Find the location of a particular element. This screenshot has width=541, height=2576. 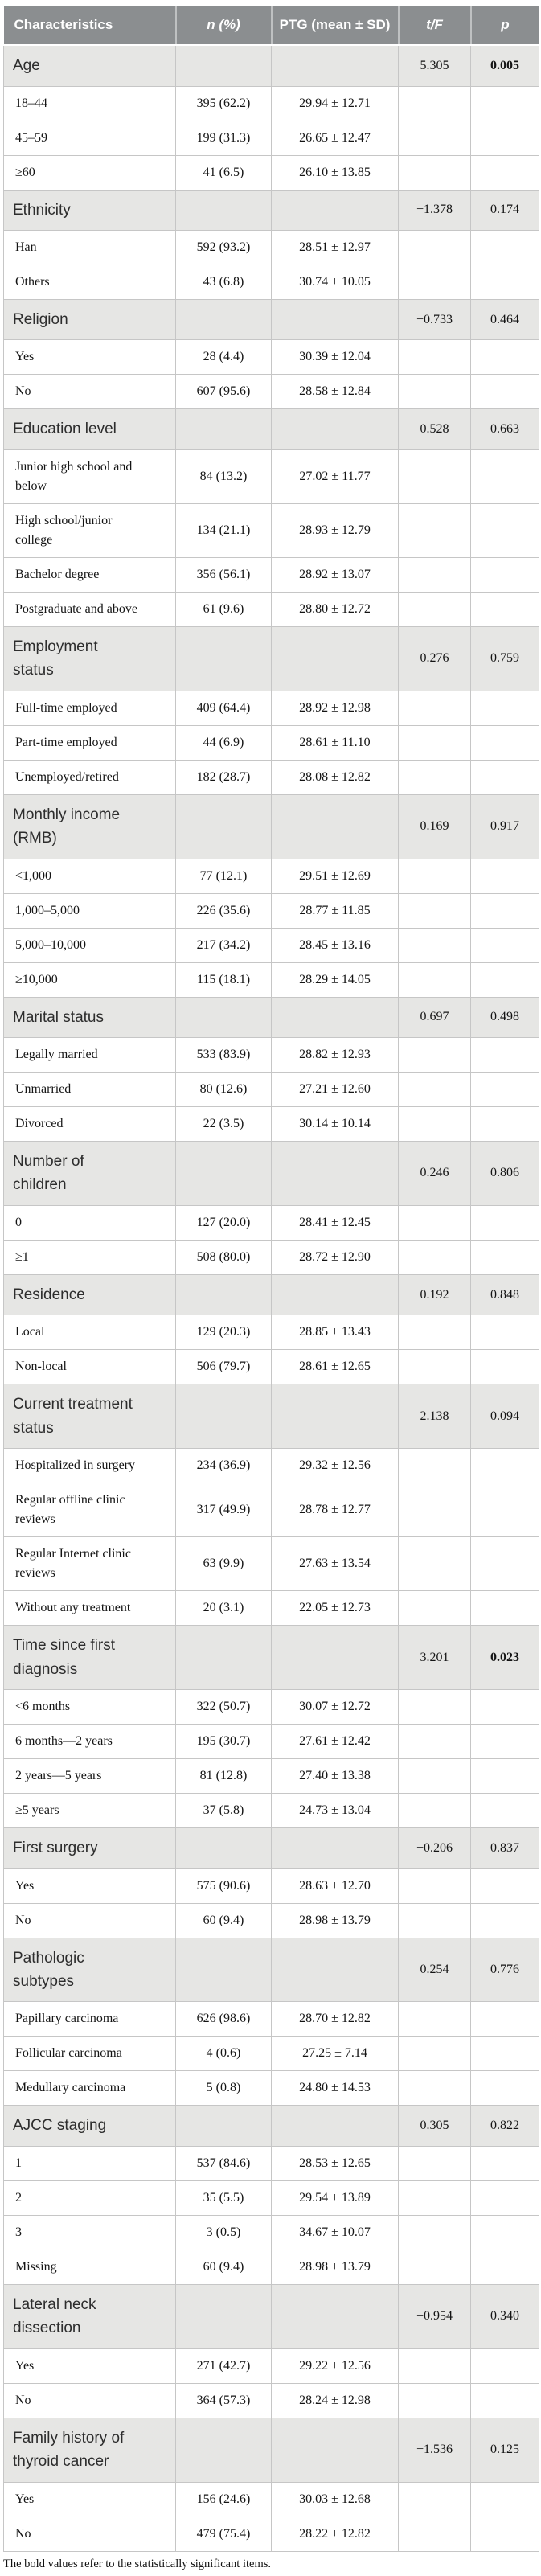

n-percent-cell: 22 (3.5) is located at coordinates (223, 1124).